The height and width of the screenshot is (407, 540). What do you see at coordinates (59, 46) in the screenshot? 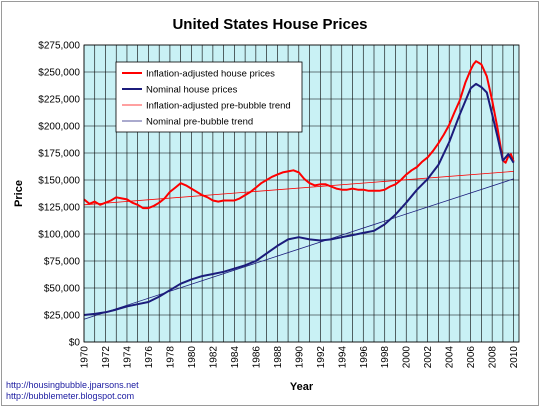
I see `y-tick-label: $275,000` at bounding box center [59, 46].